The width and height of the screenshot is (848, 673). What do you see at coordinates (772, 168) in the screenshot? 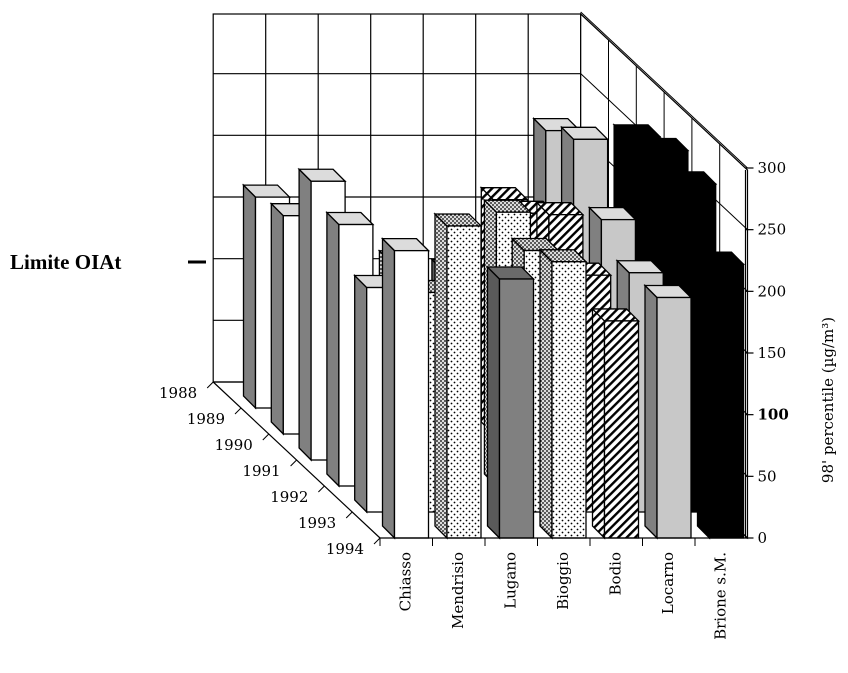
I see `value-tick-label: 300` at bounding box center [772, 168].